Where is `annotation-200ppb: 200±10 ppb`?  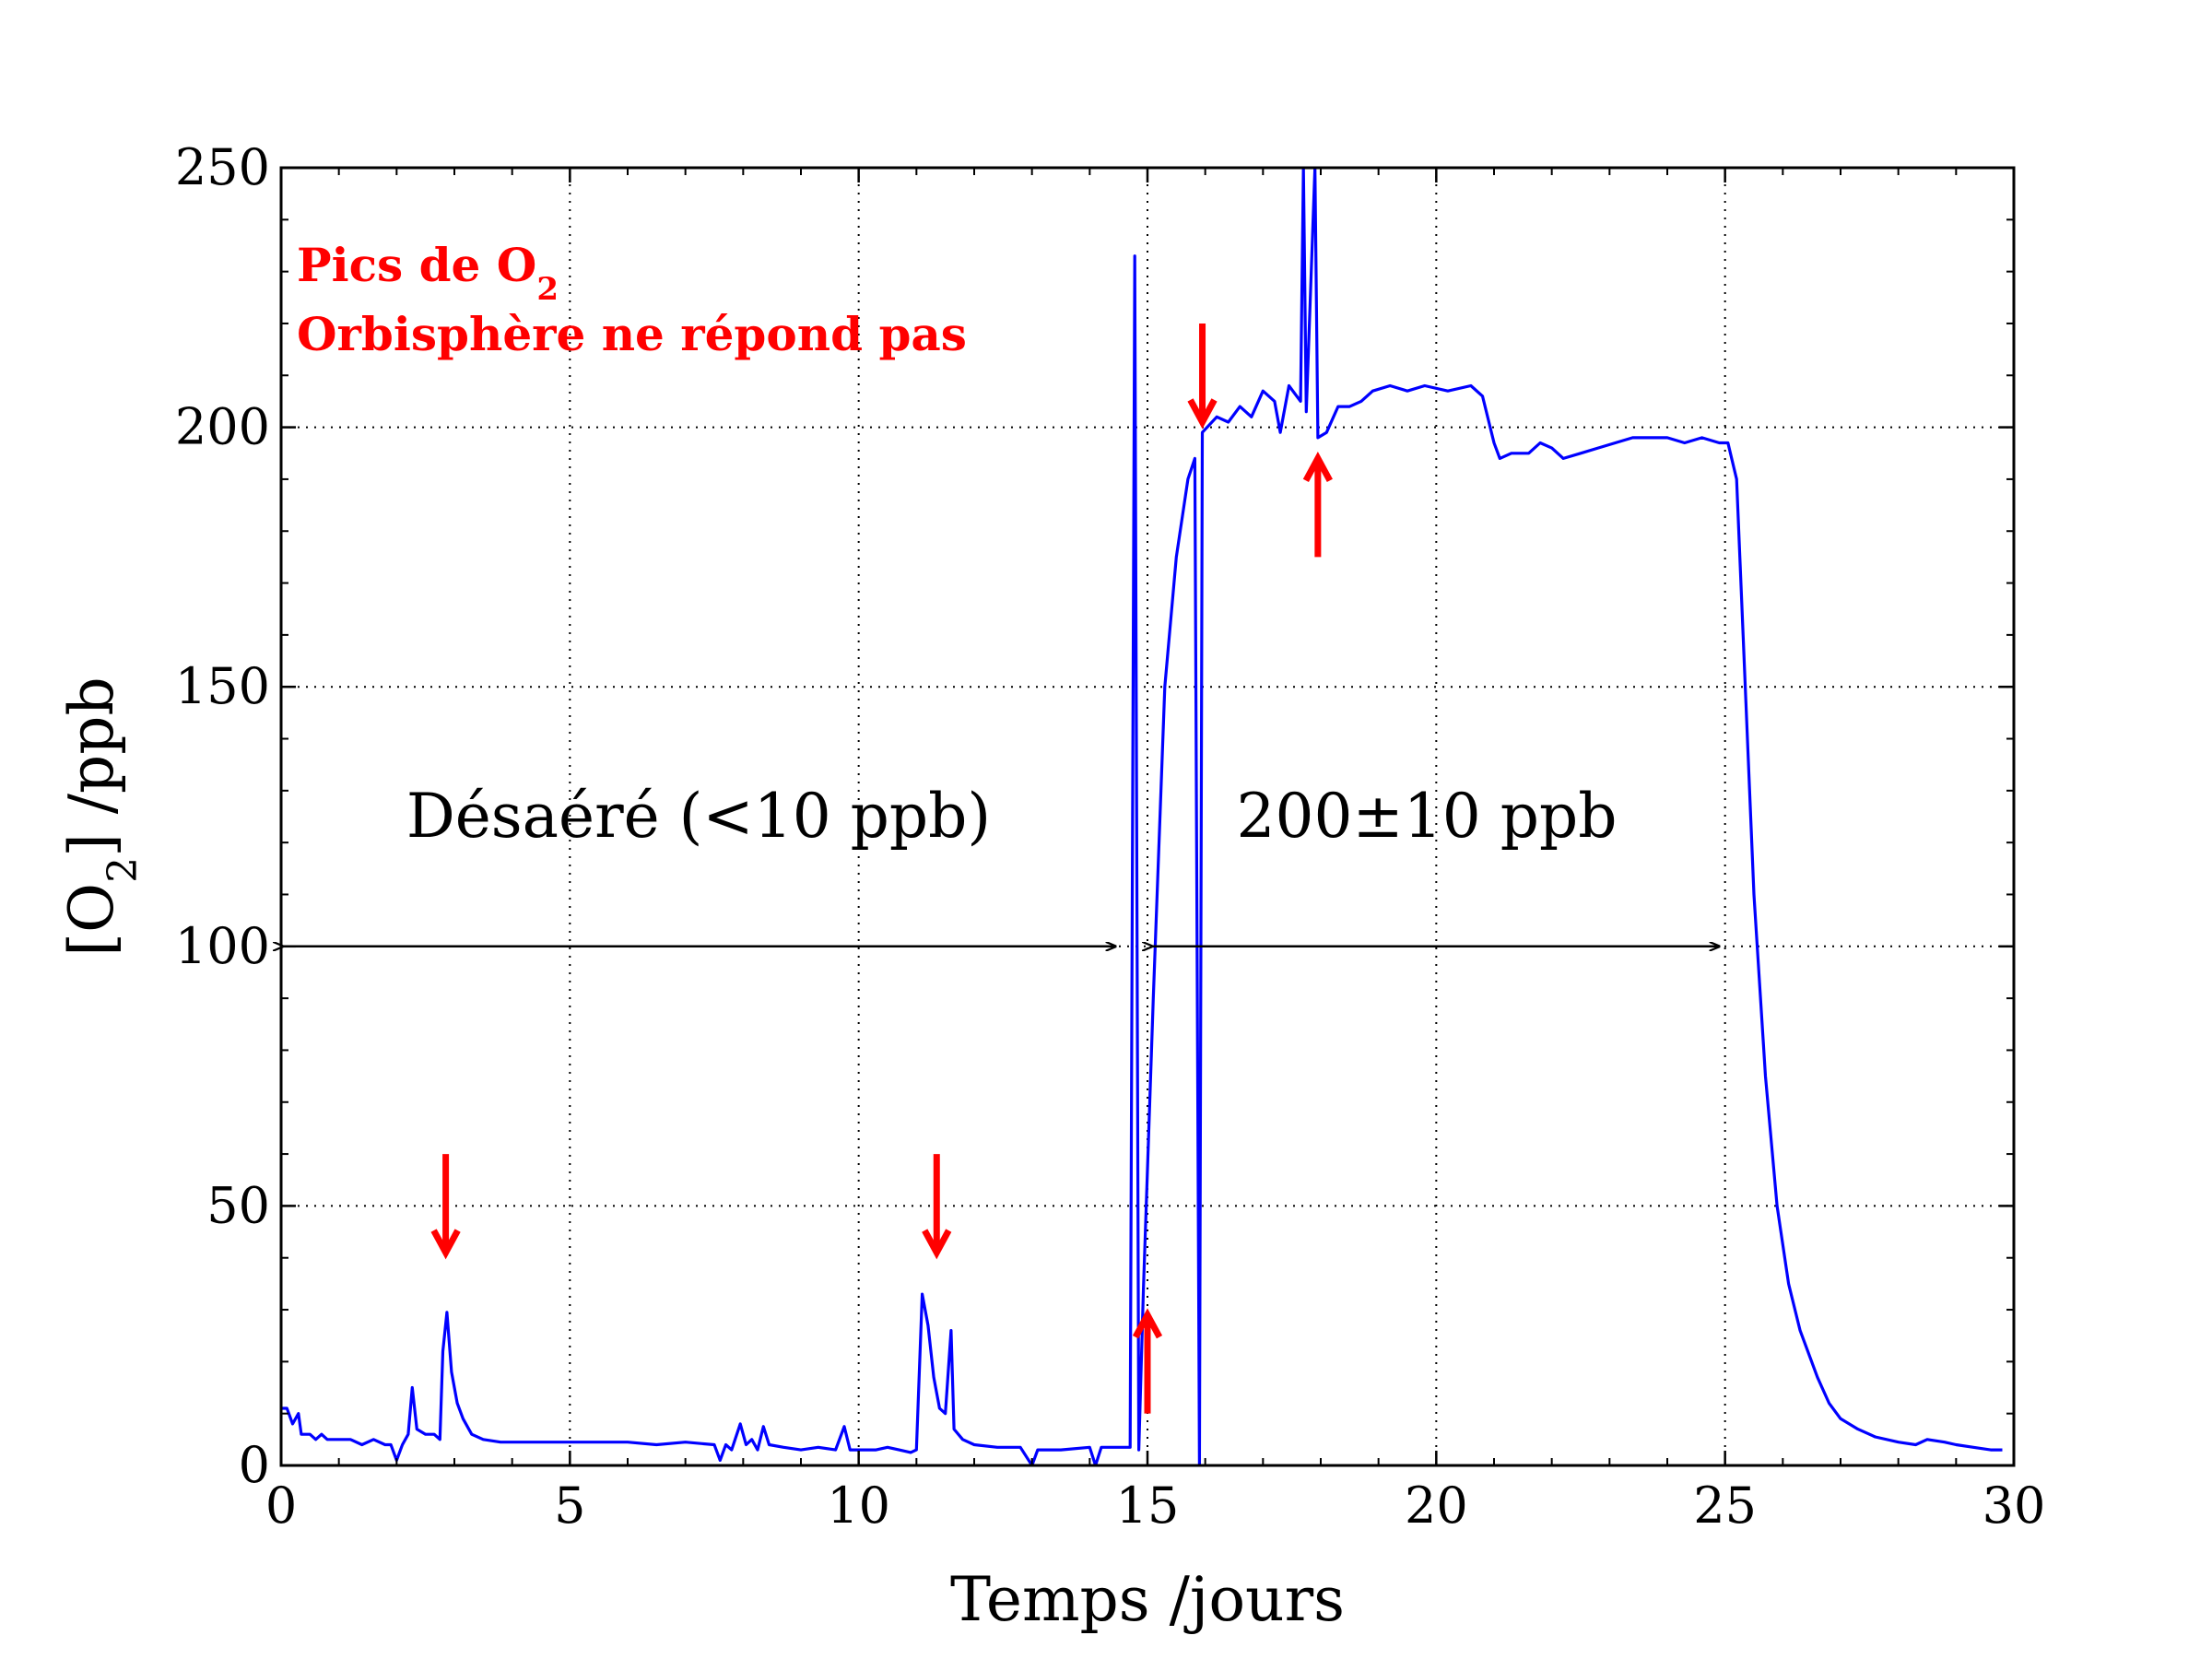
annotation-200ppb: 200±10 ppb is located at coordinates (1427, 816).